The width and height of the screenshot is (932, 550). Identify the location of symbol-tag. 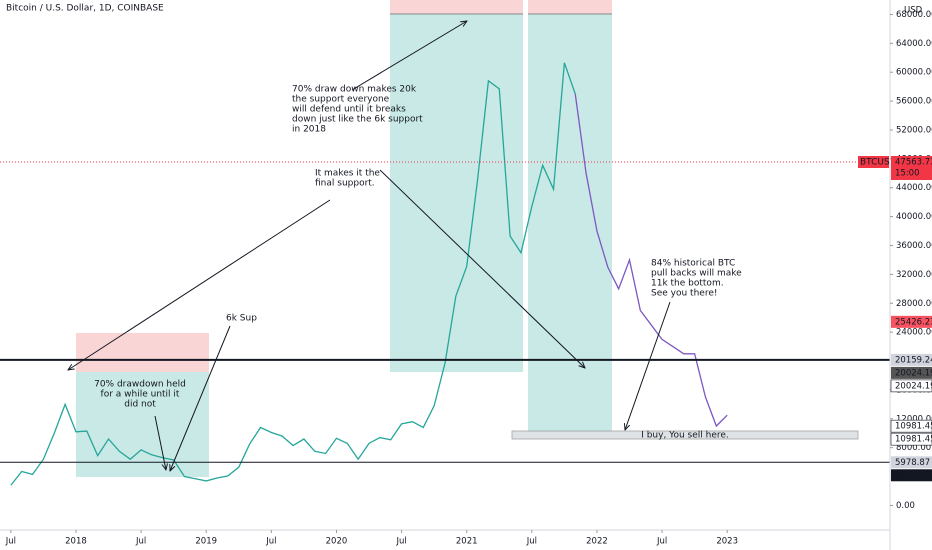
(873, 162).